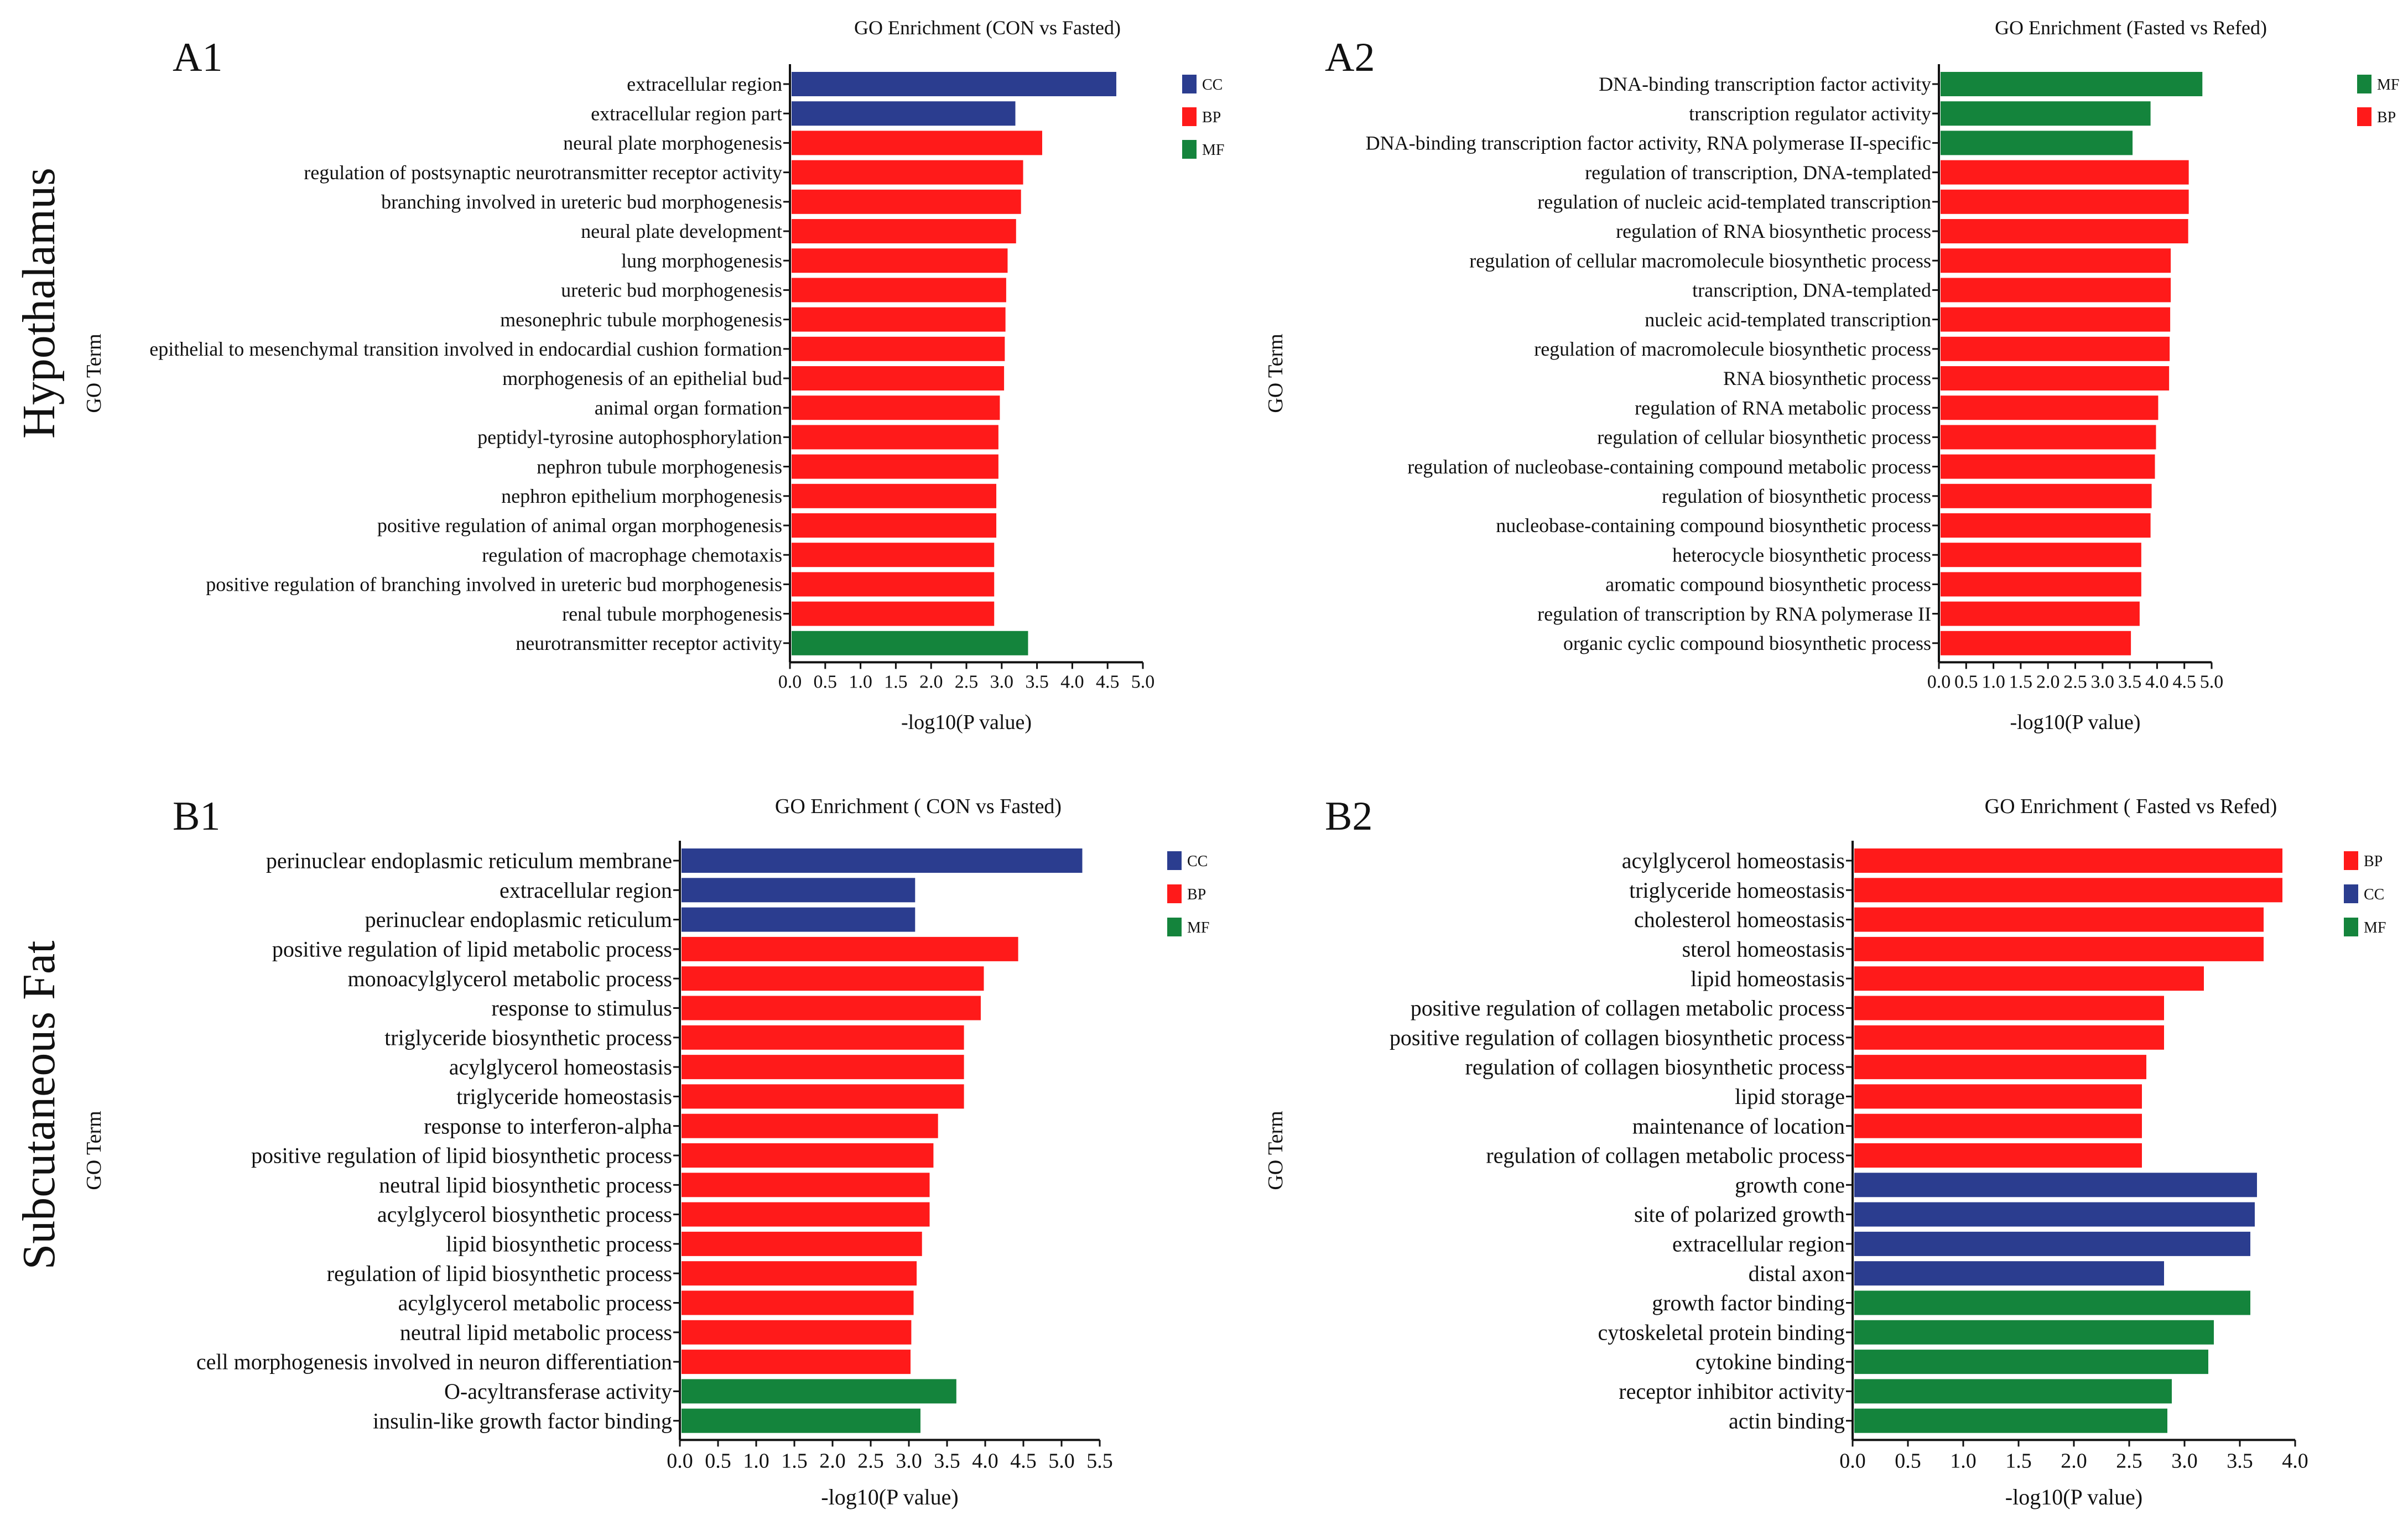 Image resolution: width=2408 pixels, height=1531 pixels. I want to click on panel-label: A1, so click(197, 58).